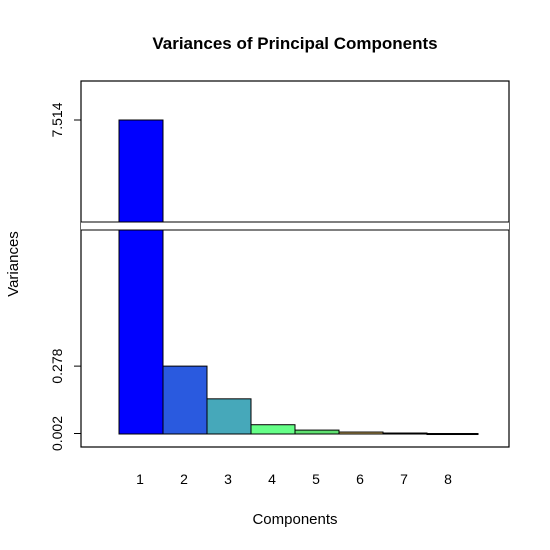  What do you see at coordinates (65, 276) in the screenshot?
I see `y-axis: 0.002 0.278 7.514` at bounding box center [65, 276].